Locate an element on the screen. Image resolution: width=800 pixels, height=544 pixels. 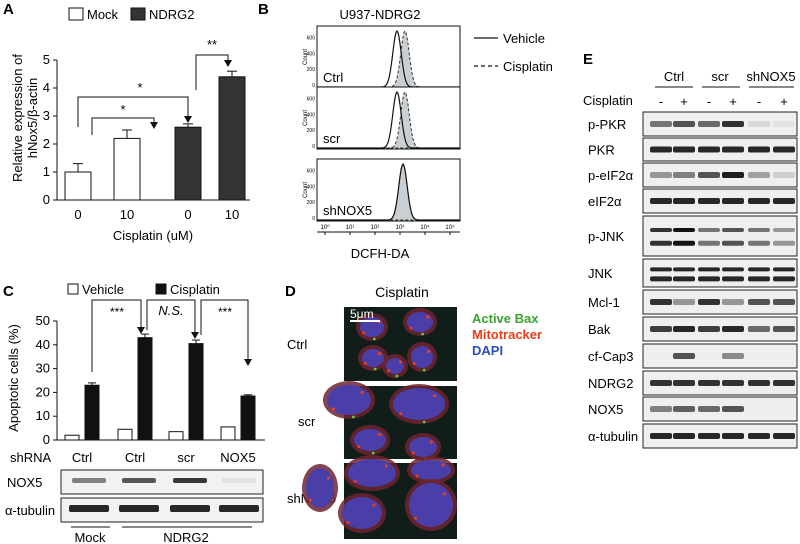
histogram-ytick-label: 400 is located at coordinates (311, 54).